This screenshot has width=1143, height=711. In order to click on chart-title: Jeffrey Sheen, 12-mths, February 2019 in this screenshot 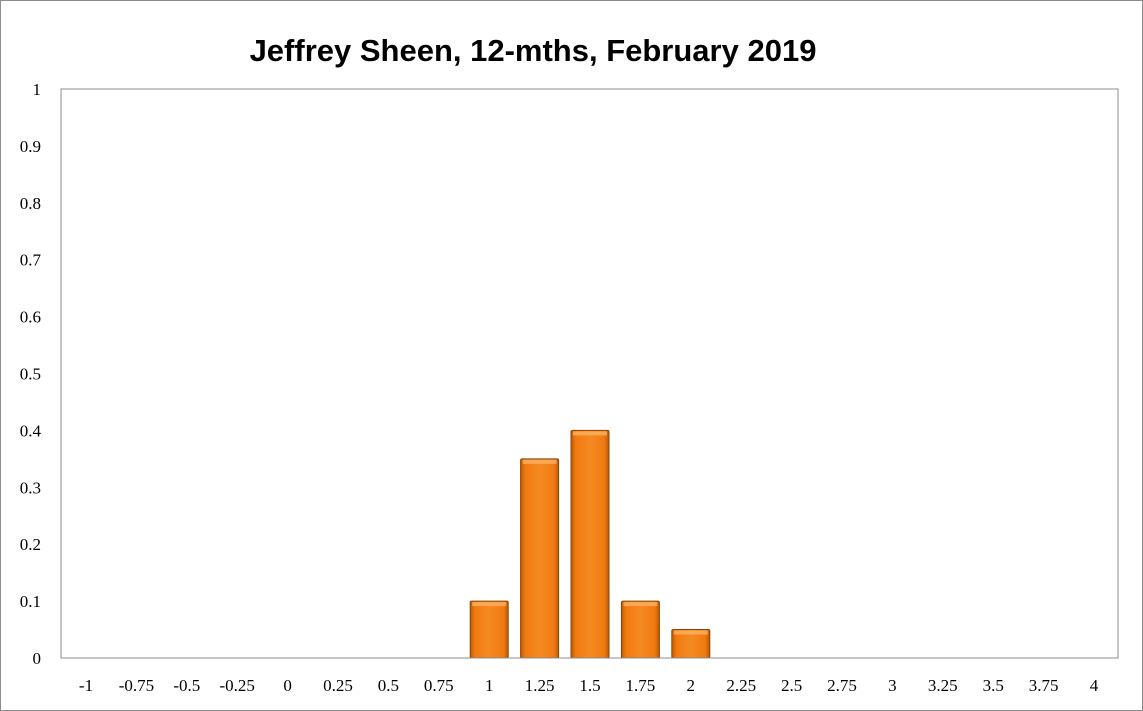, I will do `click(533, 50)`.